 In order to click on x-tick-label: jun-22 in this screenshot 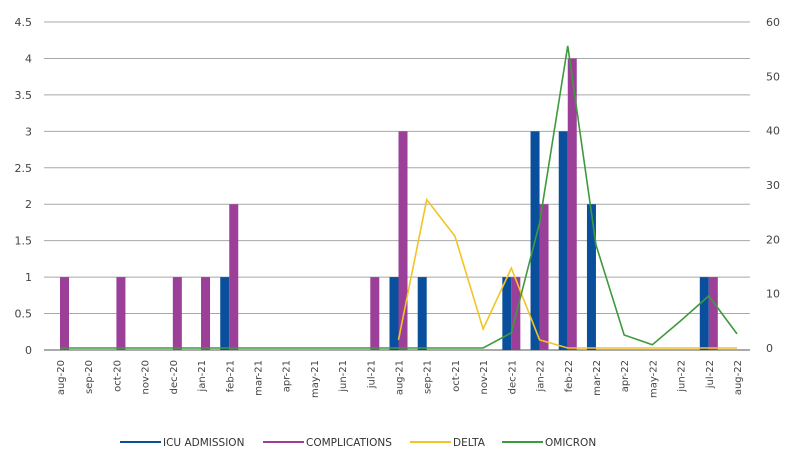, I will do `click(682, 376)`.